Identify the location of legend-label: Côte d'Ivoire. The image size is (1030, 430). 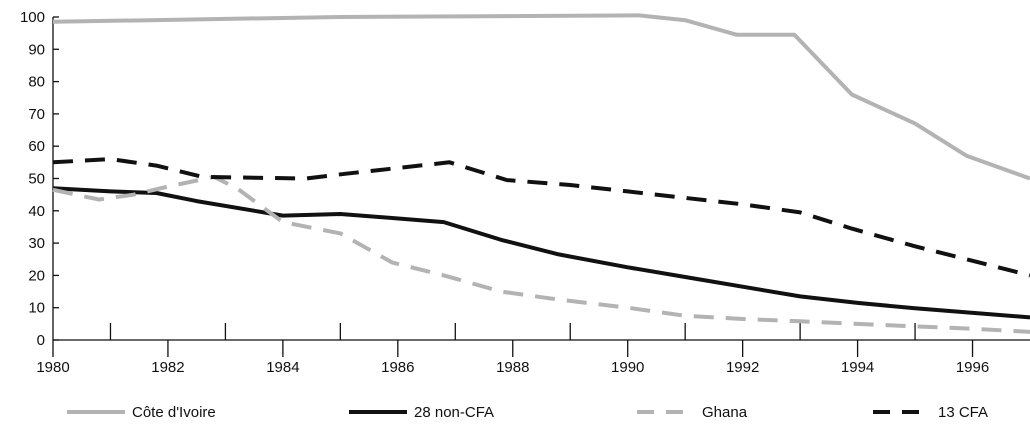
(174, 412).